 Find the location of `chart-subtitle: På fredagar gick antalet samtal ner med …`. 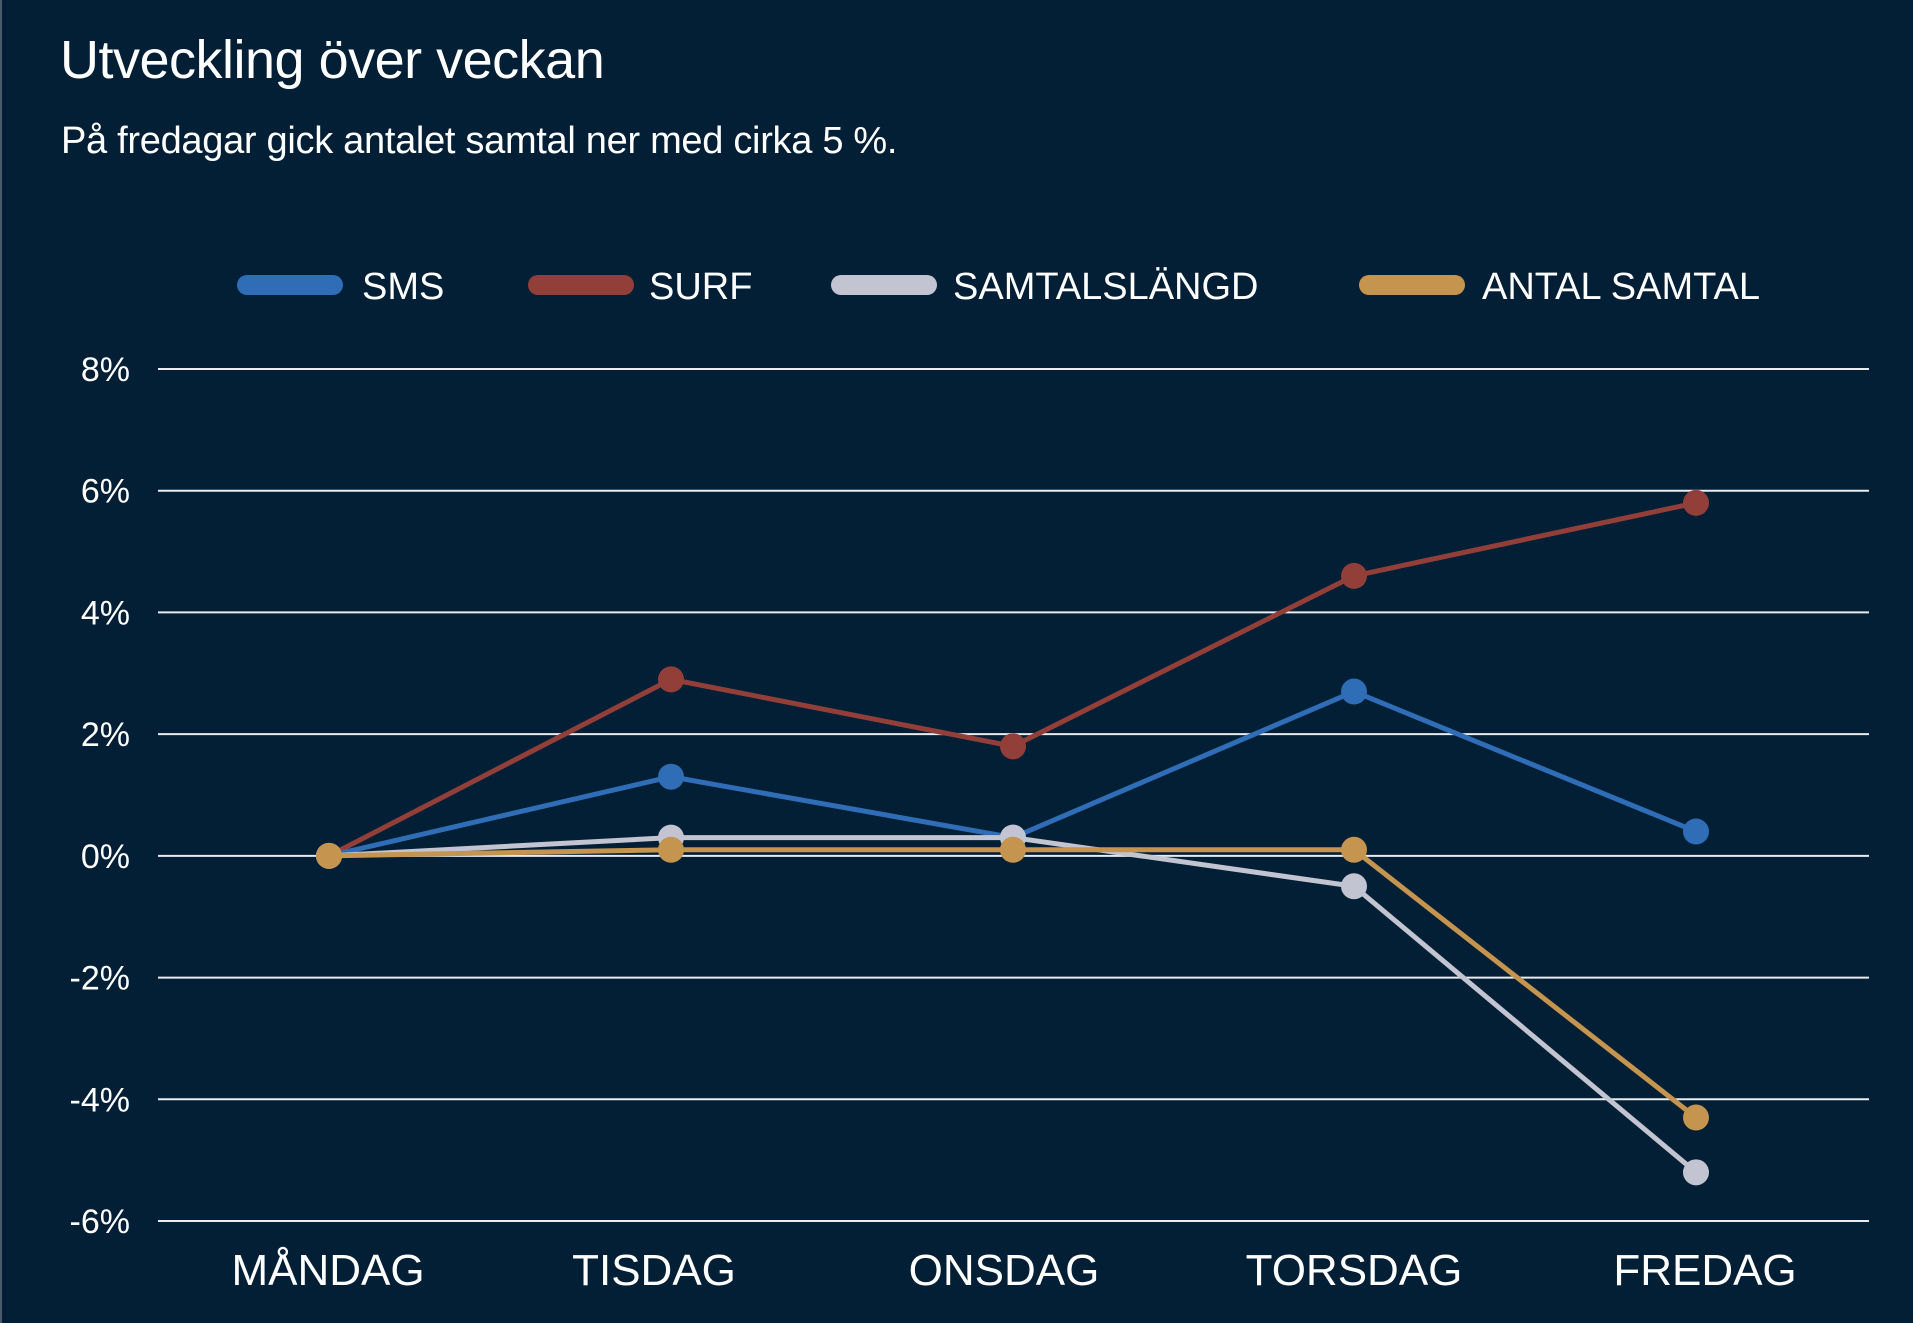

chart-subtitle: På fredagar gick antalet samtal ner med … is located at coordinates (479, 141).